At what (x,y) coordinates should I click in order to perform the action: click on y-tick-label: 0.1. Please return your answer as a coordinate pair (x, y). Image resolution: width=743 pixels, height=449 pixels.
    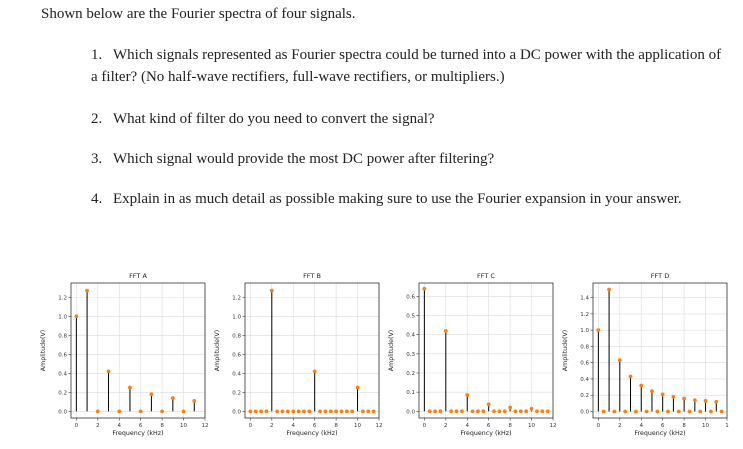
    Looking at the image, I should click on (410, 393).